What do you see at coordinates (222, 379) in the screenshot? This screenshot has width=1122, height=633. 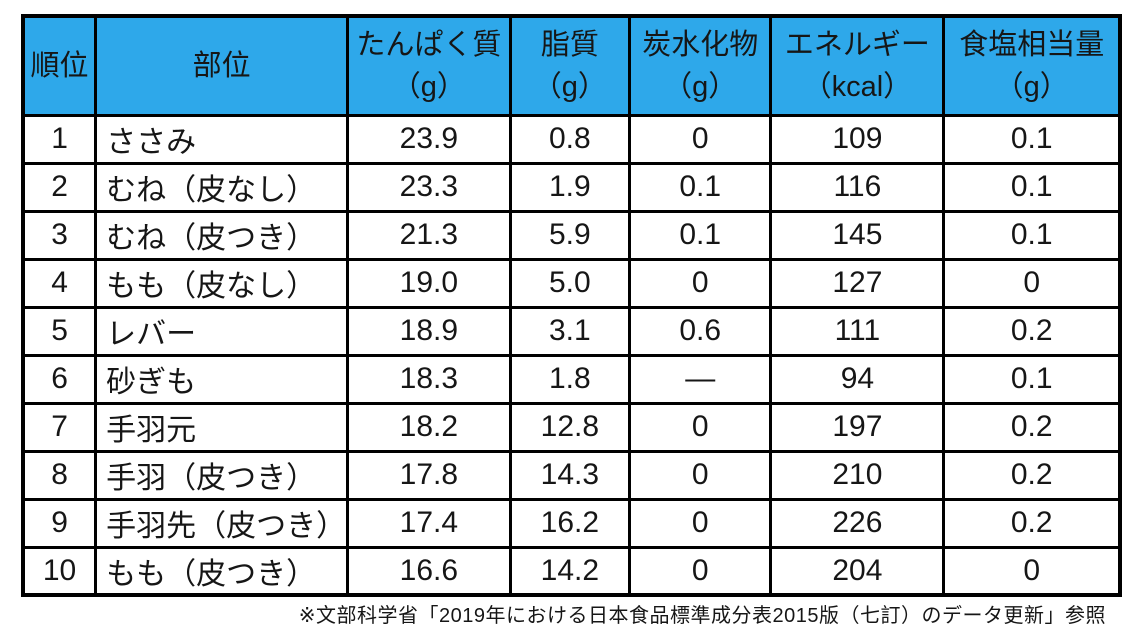 I see `part-cell: 砂ぎも` at bounding box center [222, 379].